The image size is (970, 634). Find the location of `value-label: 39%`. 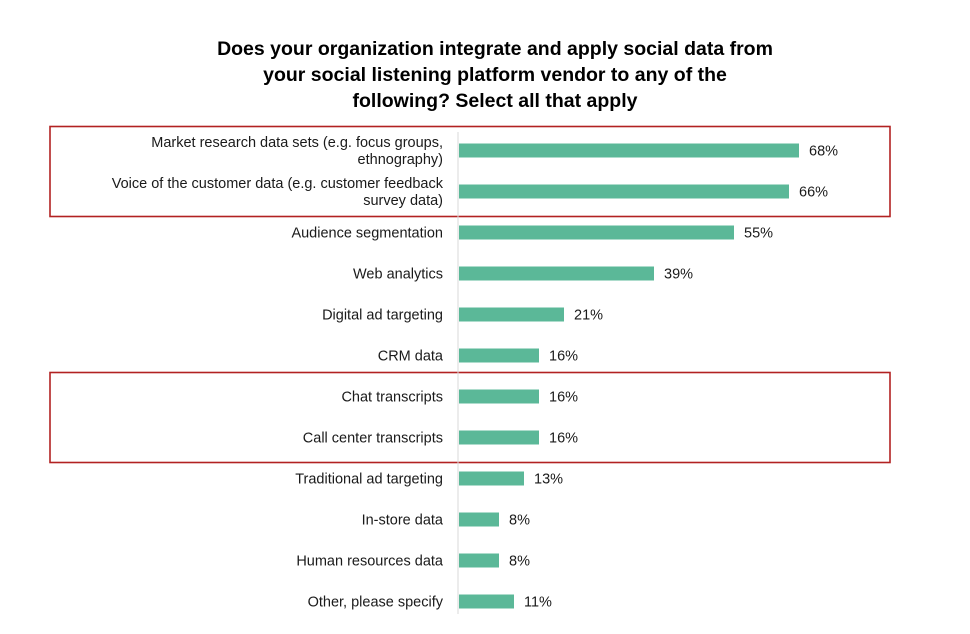

value-label: 39% is located at coordinates (678, 275).